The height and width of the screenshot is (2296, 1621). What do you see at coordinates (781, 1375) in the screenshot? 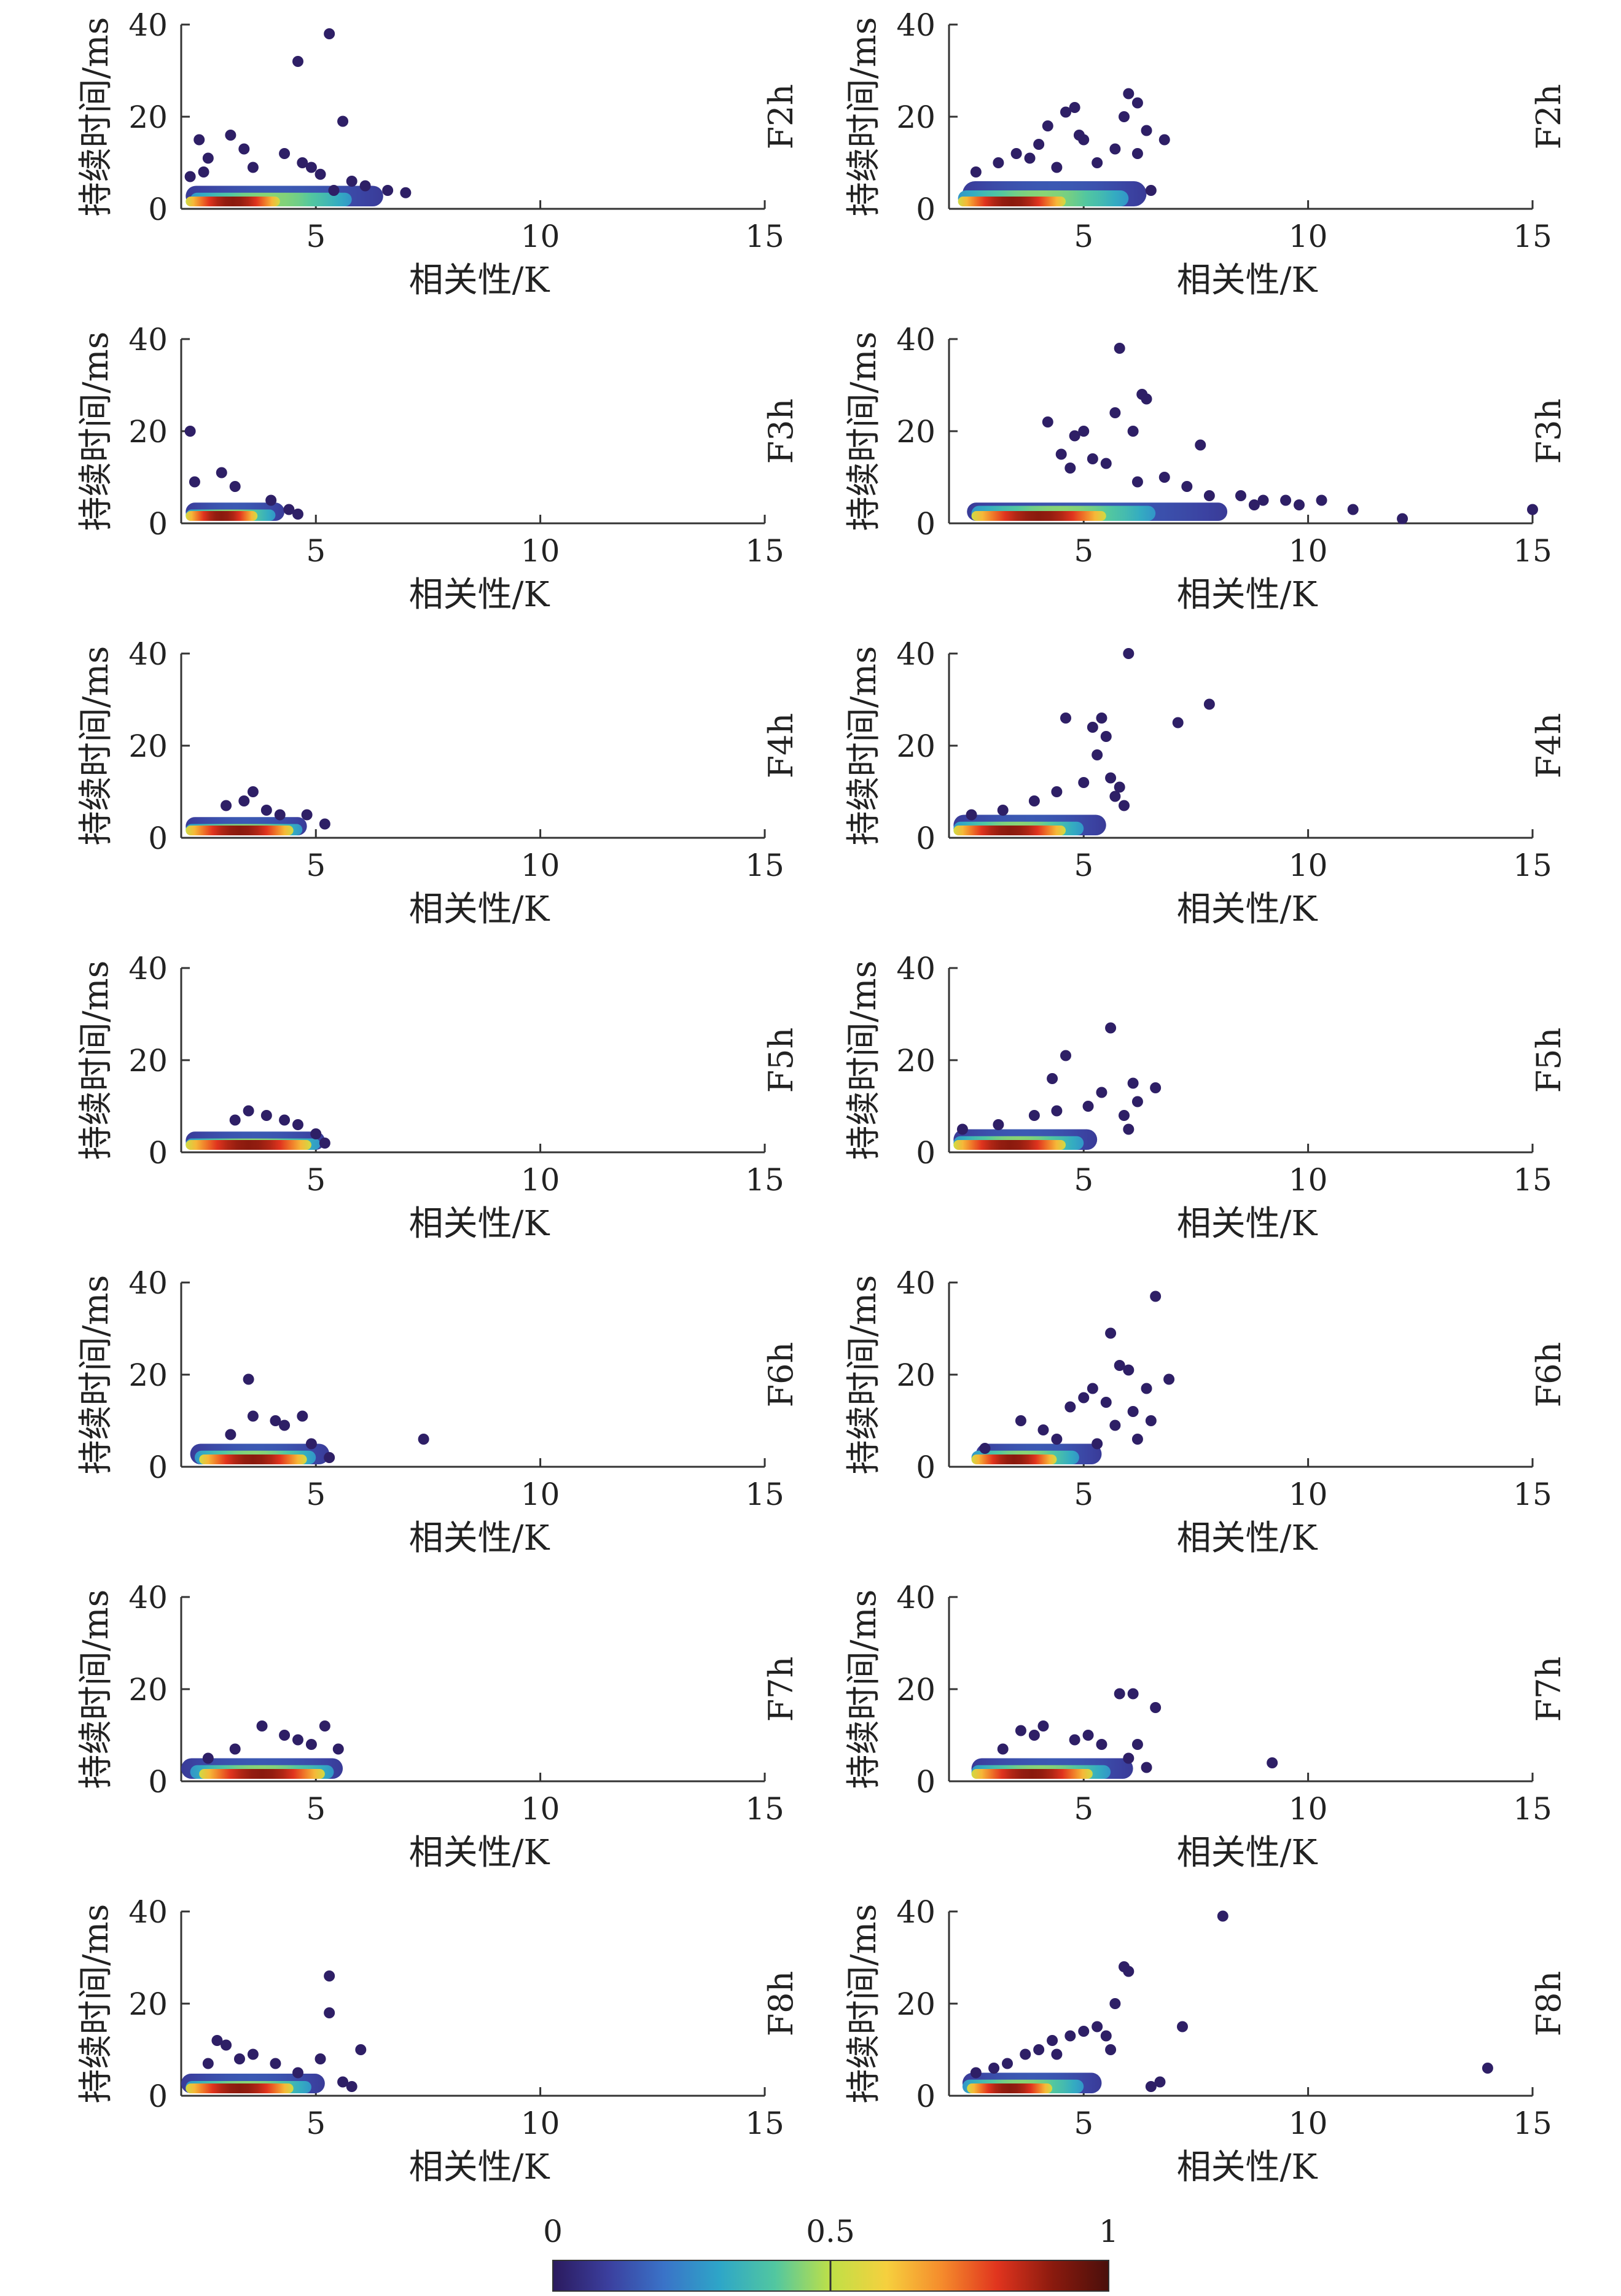
I see `panel-side-label: F6h` at bounding box center [781, 1375].